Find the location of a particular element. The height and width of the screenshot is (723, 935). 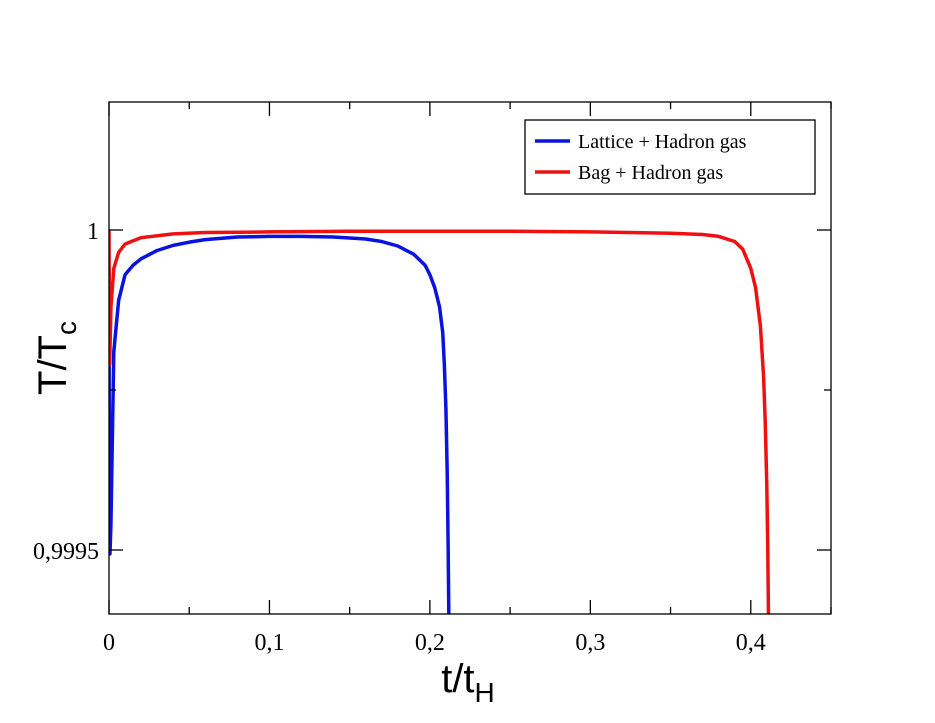

legend-label-0: Lattice + Hadron gas is located at coordinates (662, 142).